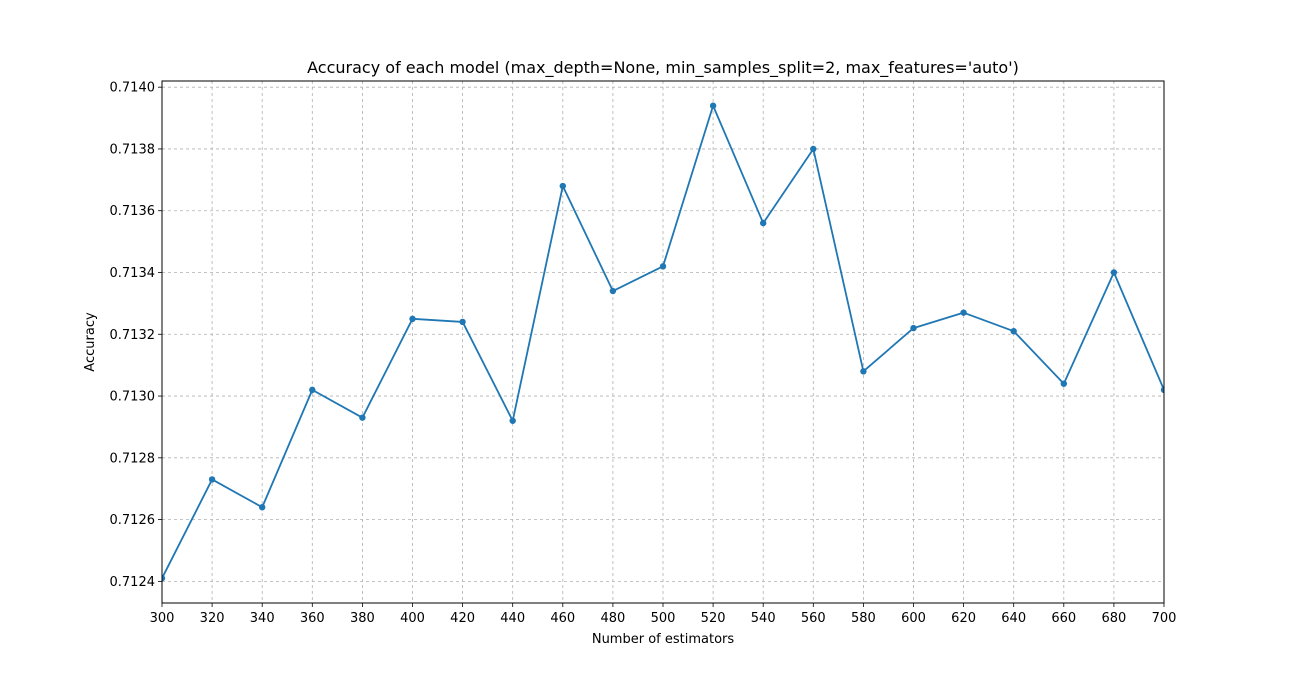 This screenshot has height=677, width=1293. What do you see at coordinates (663, 618) in the screenshot?
I see `x-tick-label: 500` at bounding box center [663, 618].